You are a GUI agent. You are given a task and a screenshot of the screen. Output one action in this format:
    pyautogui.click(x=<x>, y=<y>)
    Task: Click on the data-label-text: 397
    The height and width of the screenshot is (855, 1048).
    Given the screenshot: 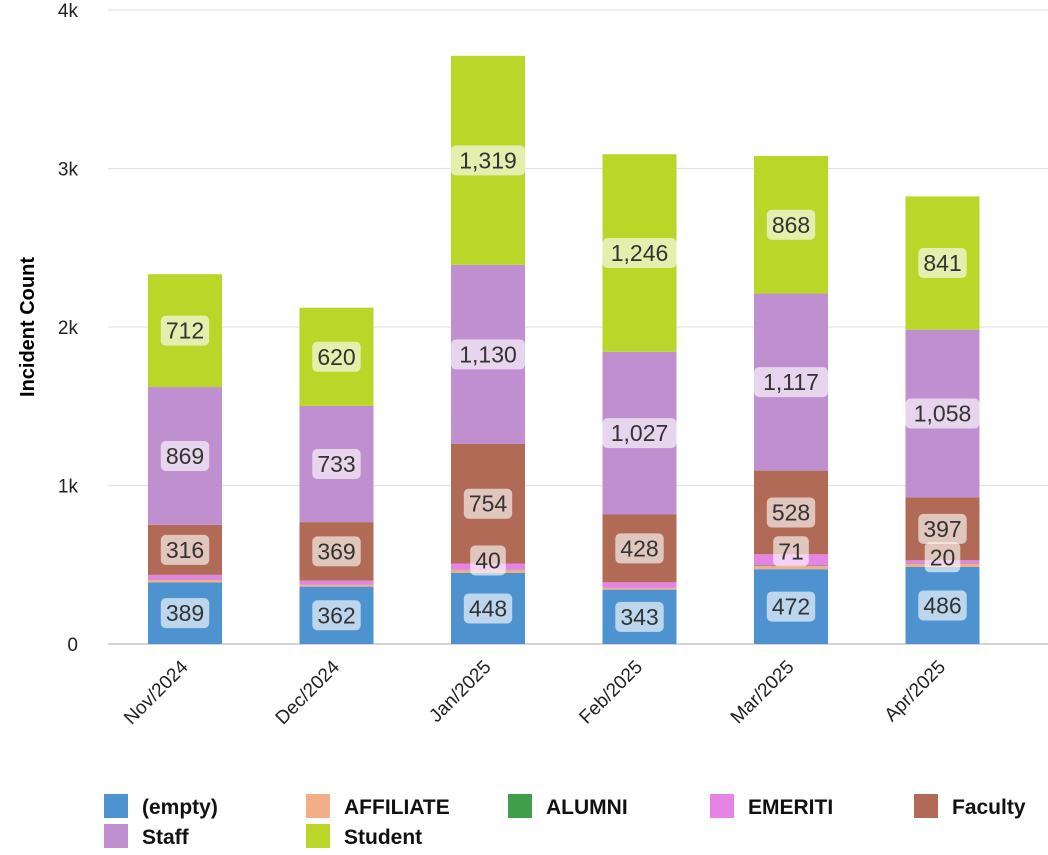 What is the action you would take?
    pyautogui.click(x=942, y=529)
    